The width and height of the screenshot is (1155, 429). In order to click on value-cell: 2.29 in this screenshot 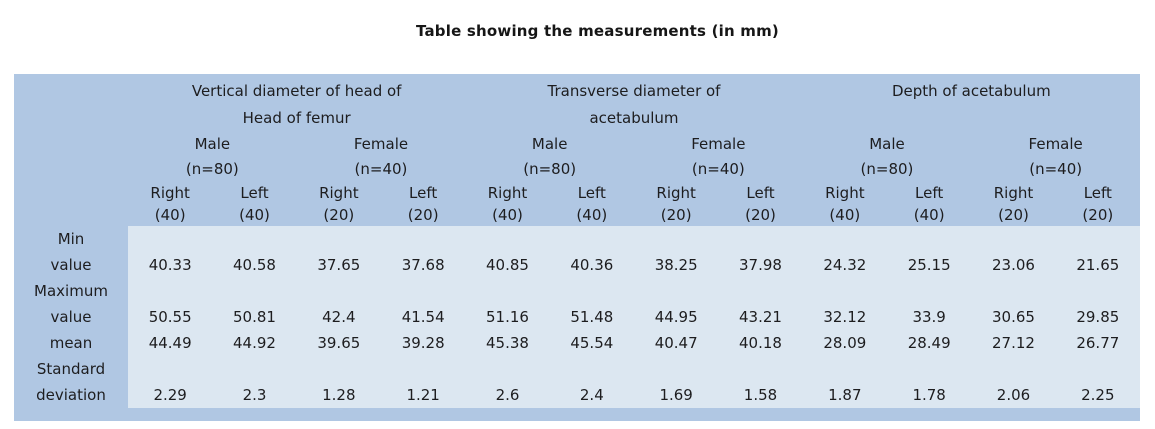, I will do `click(170, 382)`.